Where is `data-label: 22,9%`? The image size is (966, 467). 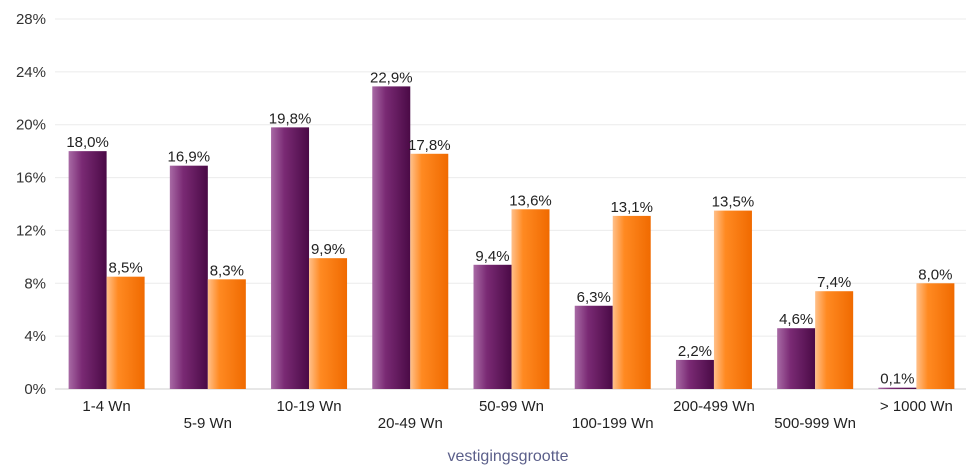 data-label: 22,9% is located at coordinates (391, 77).